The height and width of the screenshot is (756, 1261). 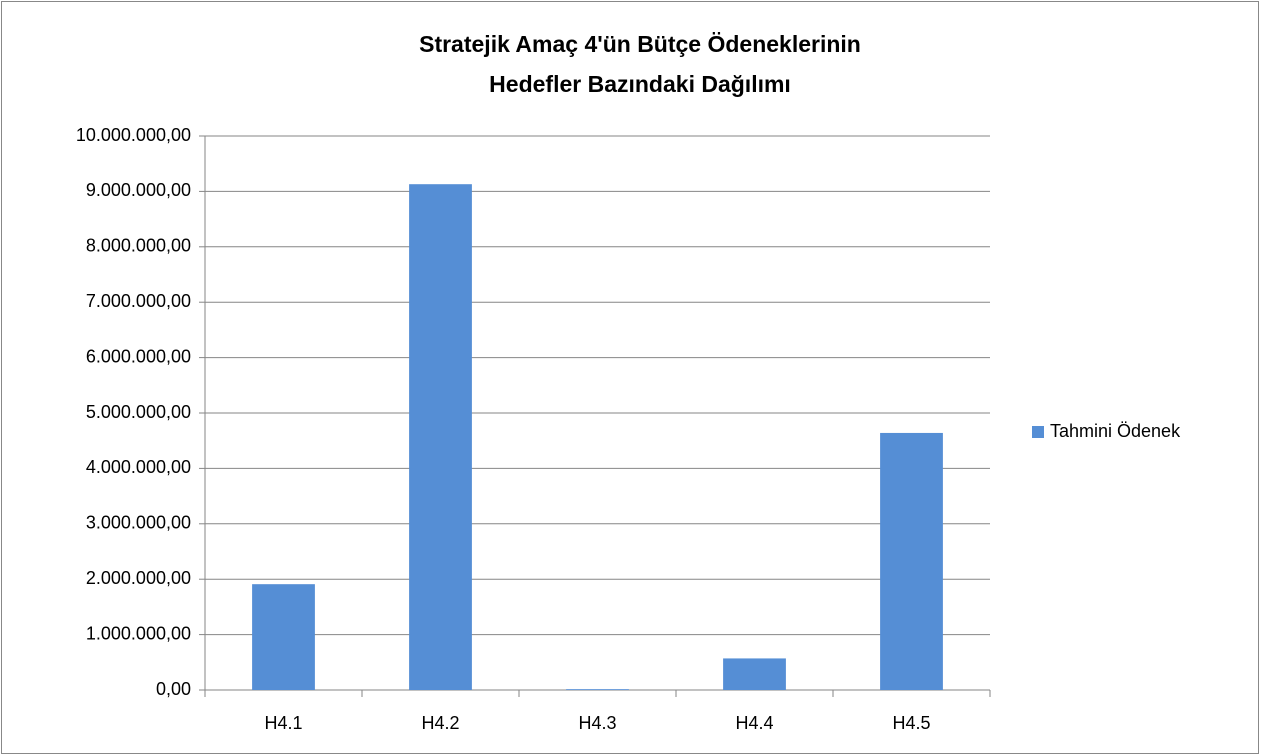 I want to click on y-tick-label: 4.000.000,00, so click(x=138, y=467).